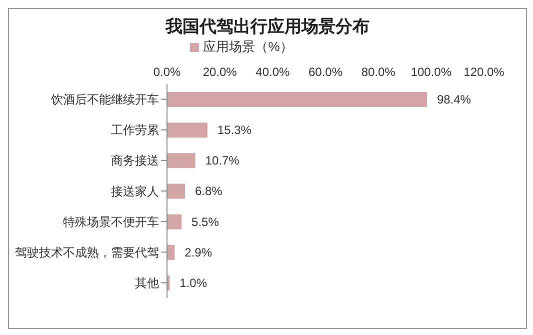 This screenshot has height=335, width=533. I want to click on y-tick-label: 特殊场景不便开车, so click(111, 221).